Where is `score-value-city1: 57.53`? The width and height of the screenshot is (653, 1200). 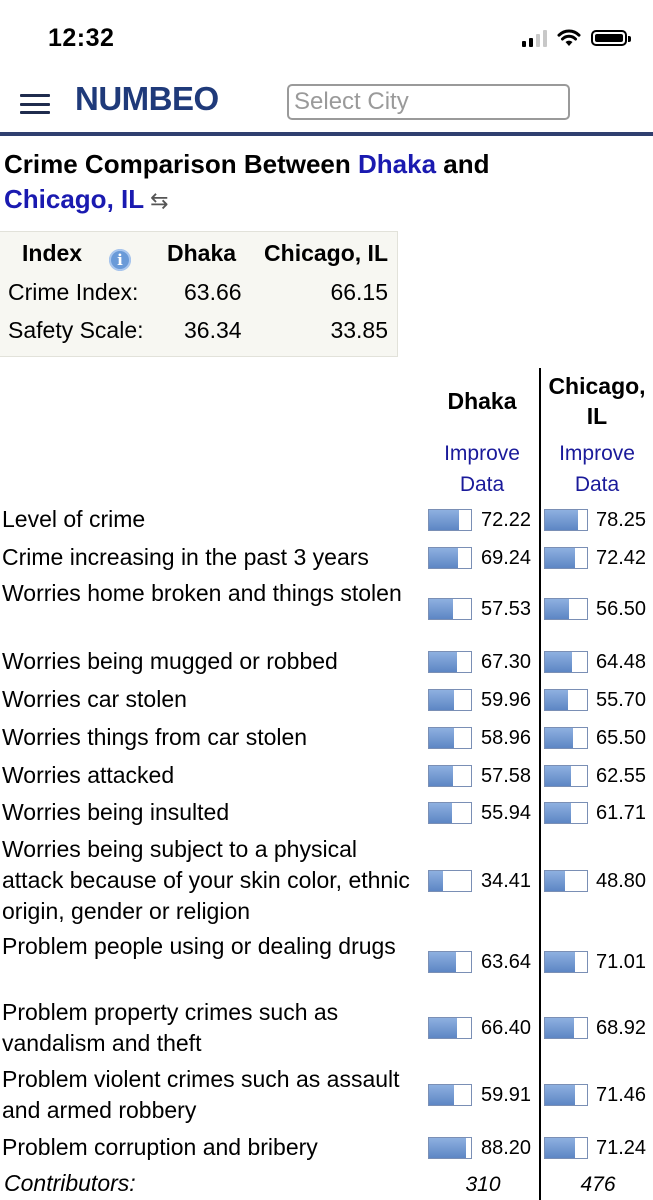
score-value-city1: 57.53 is located at coordinates (506, 609).